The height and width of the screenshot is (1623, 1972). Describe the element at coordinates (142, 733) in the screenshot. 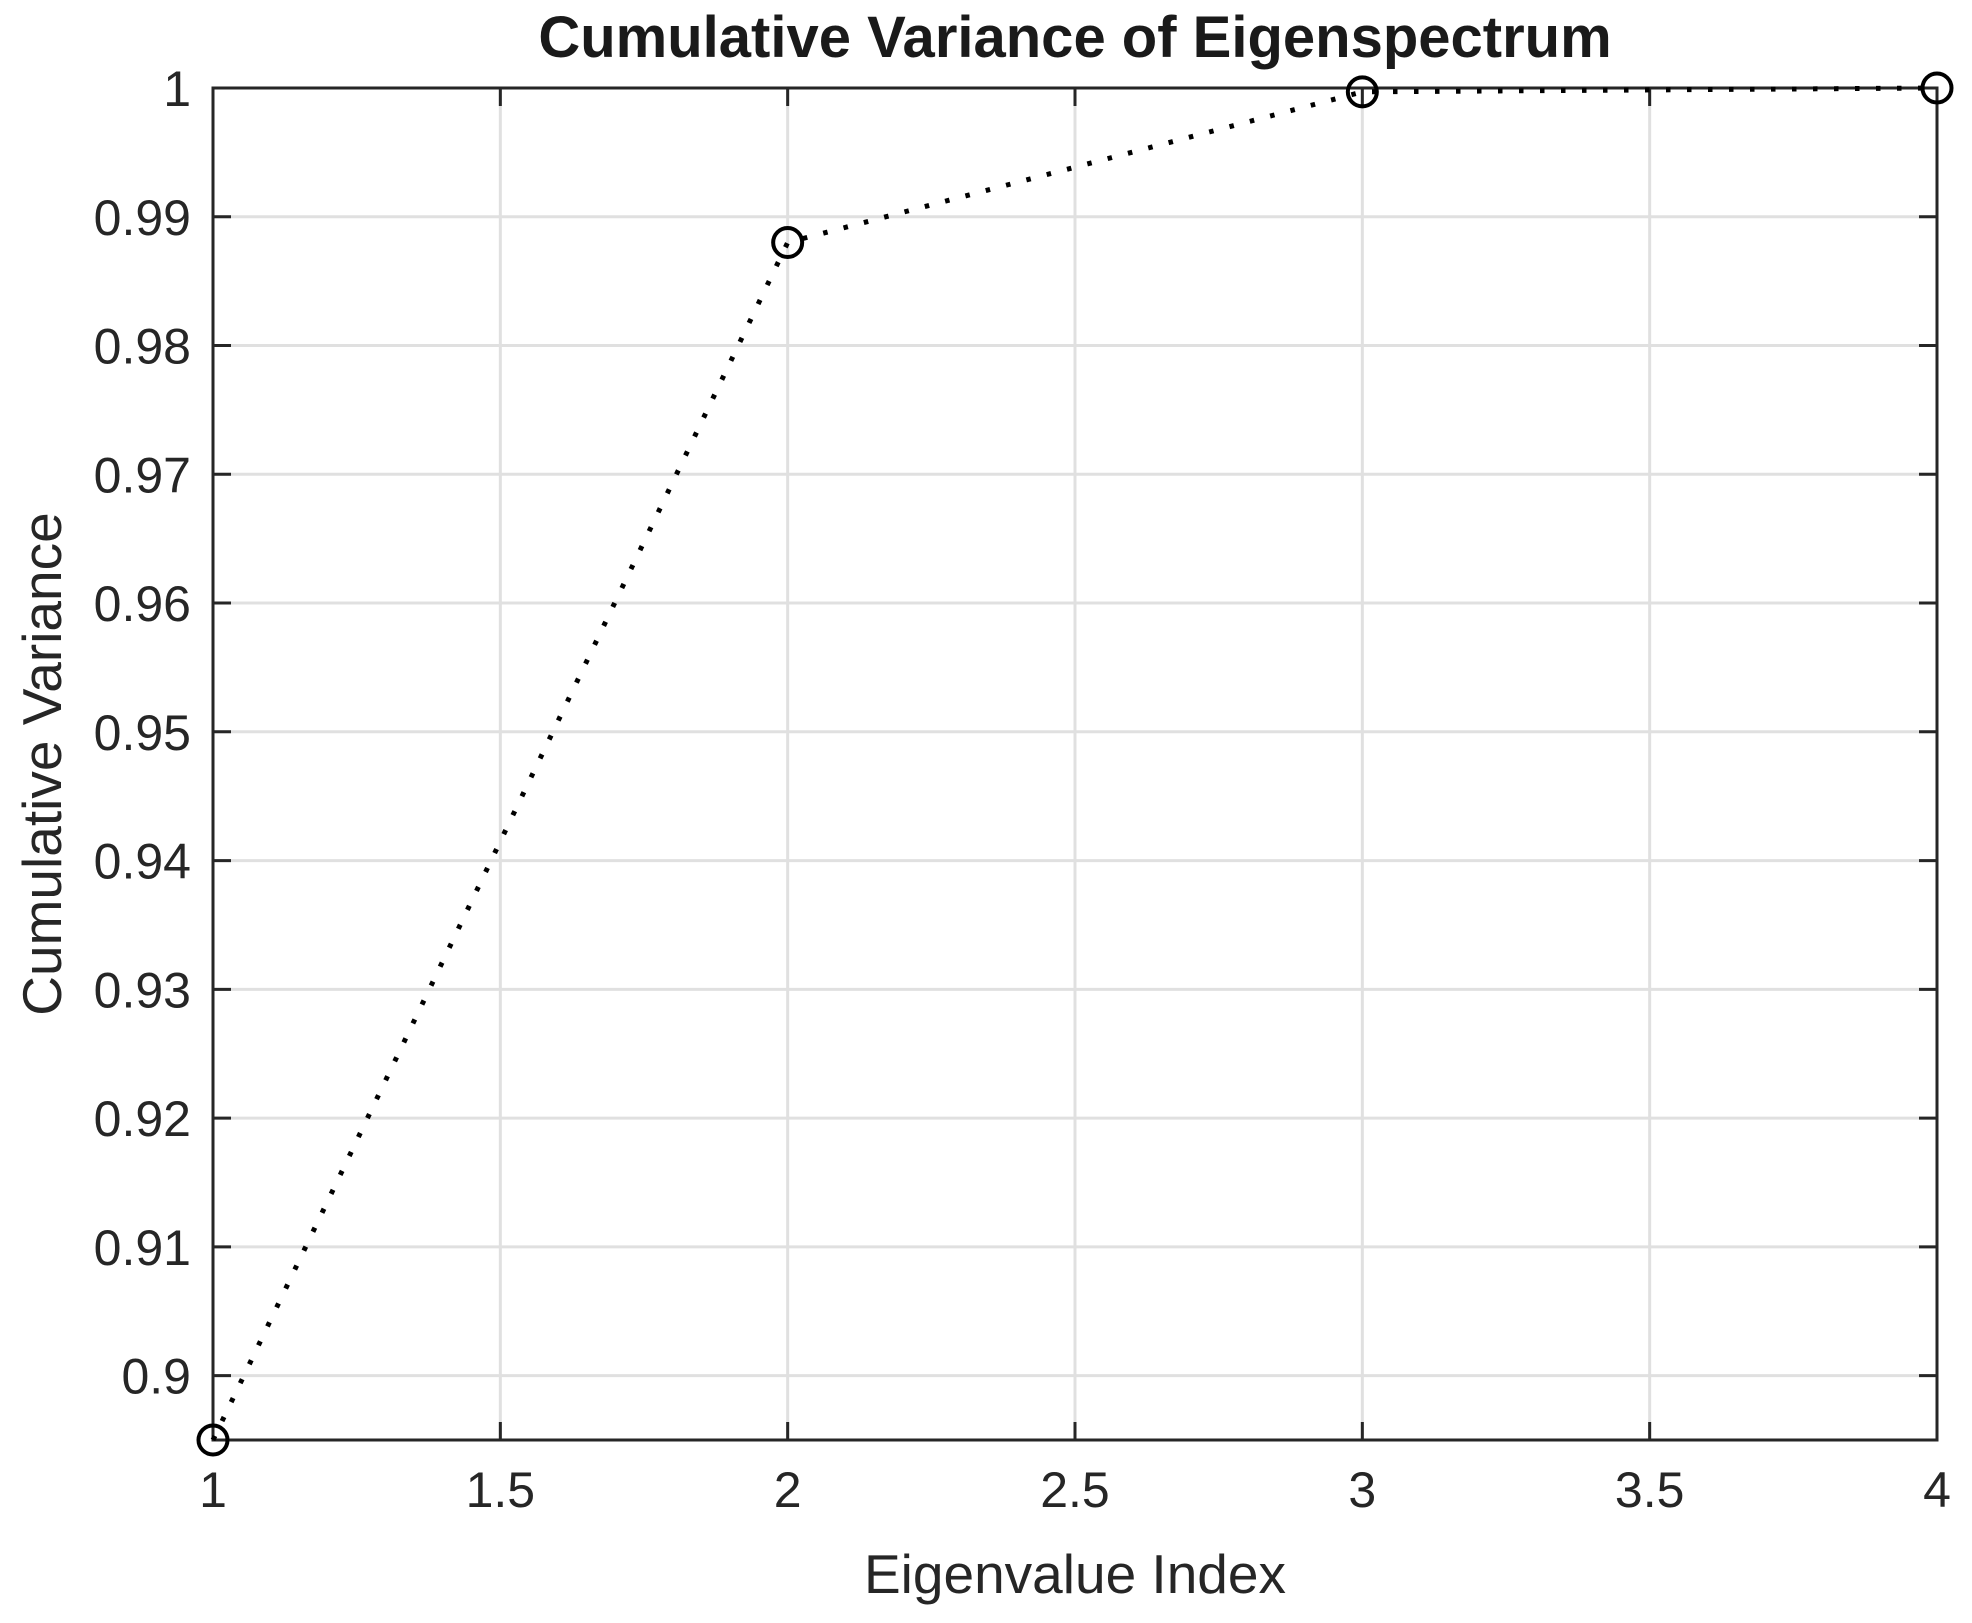

I see `y-tick-label: 0.95` at that location.